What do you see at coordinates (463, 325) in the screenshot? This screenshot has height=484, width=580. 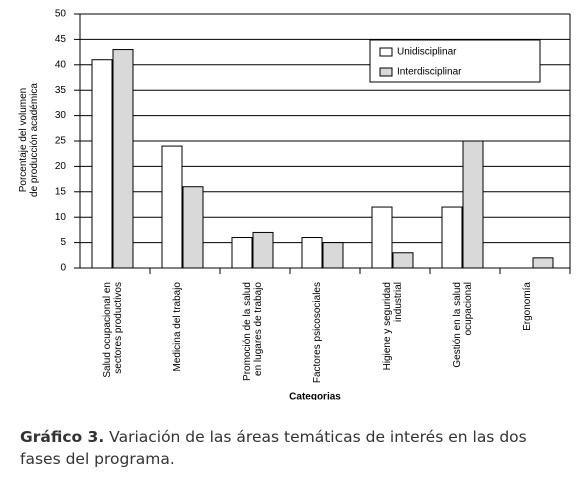 I see `x-tick-label: Gestión en la salud ocupacional` at bounding box center [463, 325].